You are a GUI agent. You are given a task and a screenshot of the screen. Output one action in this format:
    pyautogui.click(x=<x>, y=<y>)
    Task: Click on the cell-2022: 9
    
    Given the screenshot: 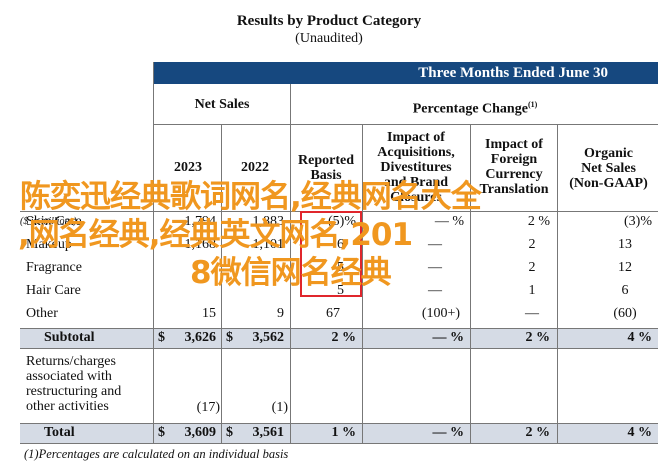 What is the action you would take?
    pyautogui.click(x=280, y=313)
    